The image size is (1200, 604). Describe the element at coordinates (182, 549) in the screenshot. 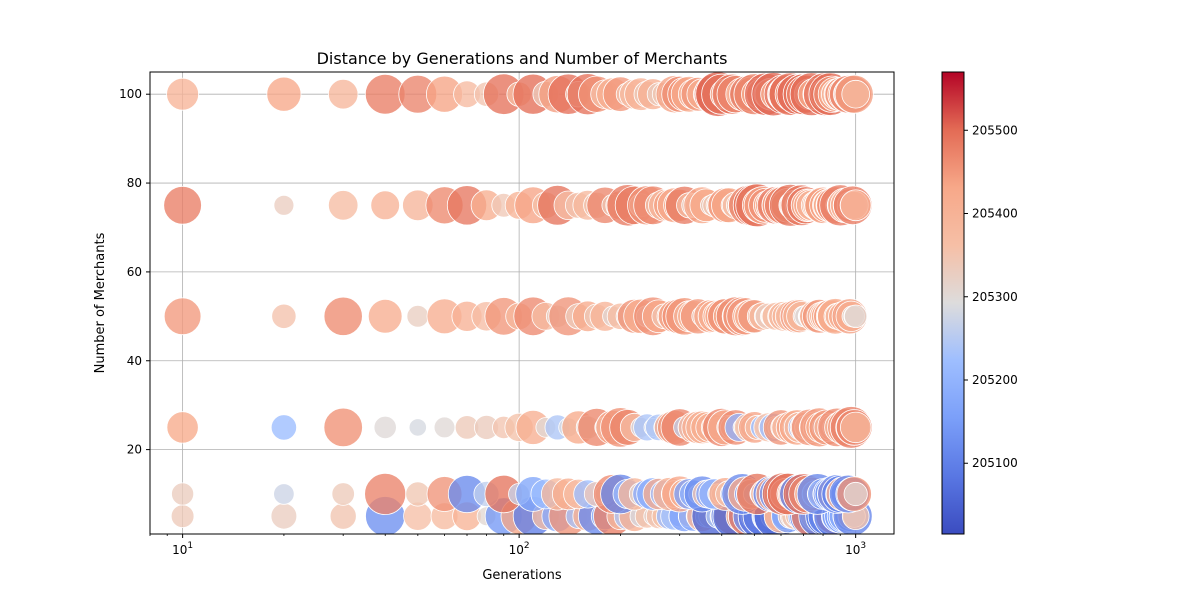

I see `x-tick-label: 10¹` at that location.